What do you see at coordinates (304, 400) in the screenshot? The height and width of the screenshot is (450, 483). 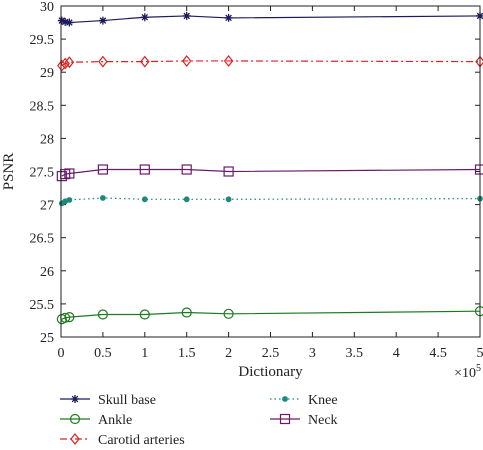 I see `legend-entry-knee: Knee` at bounding box center [304, 400].